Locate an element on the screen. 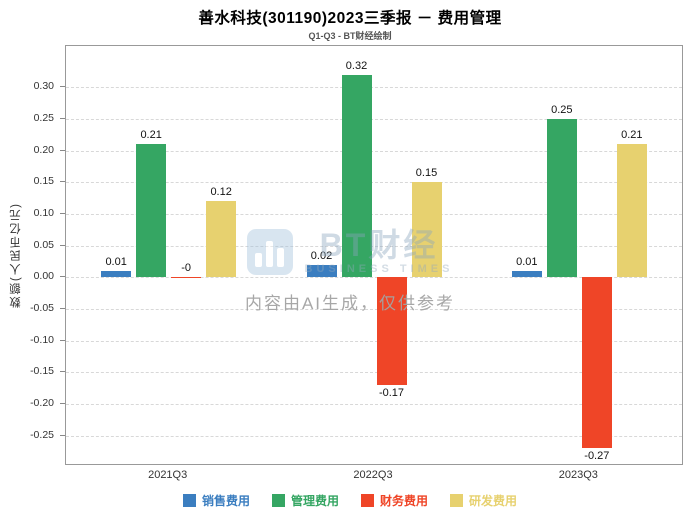 The image size is (700, 524). bar-销售费用-2022Q3 is located at coordinates (321, 271).